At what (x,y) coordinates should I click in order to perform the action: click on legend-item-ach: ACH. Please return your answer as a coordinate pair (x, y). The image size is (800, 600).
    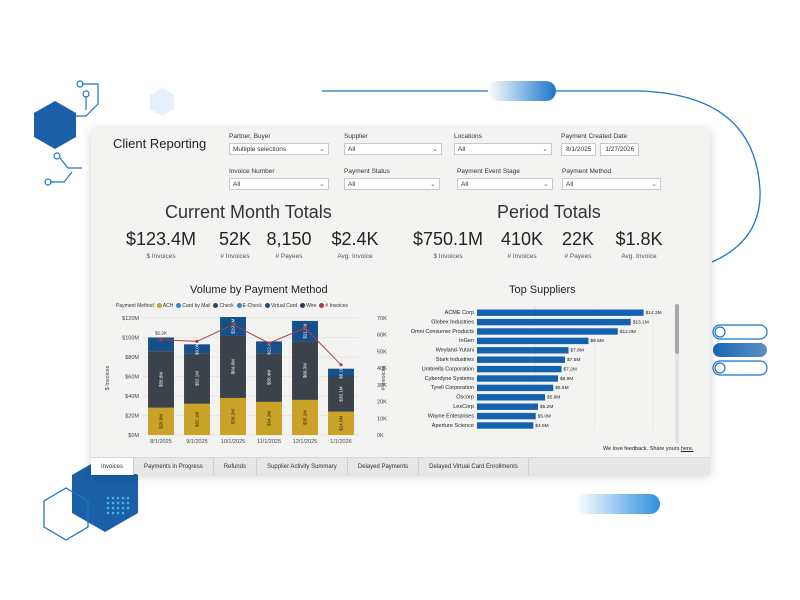
    Looking at the image, I should click on (164, 306).